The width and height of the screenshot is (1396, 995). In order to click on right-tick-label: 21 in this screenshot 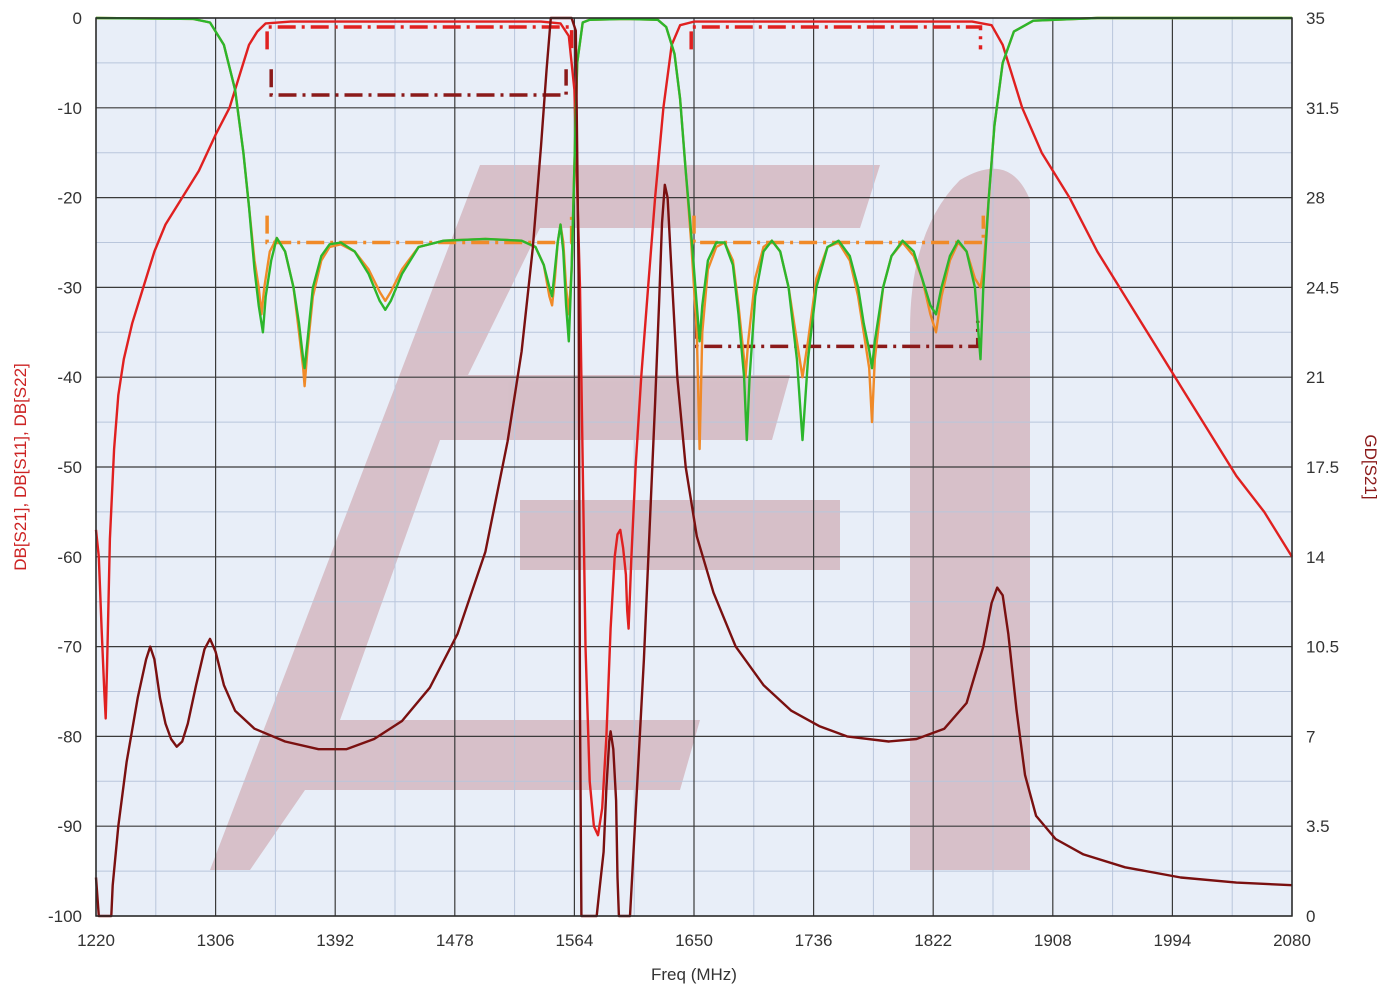, I will do `click(1315, 377)`.